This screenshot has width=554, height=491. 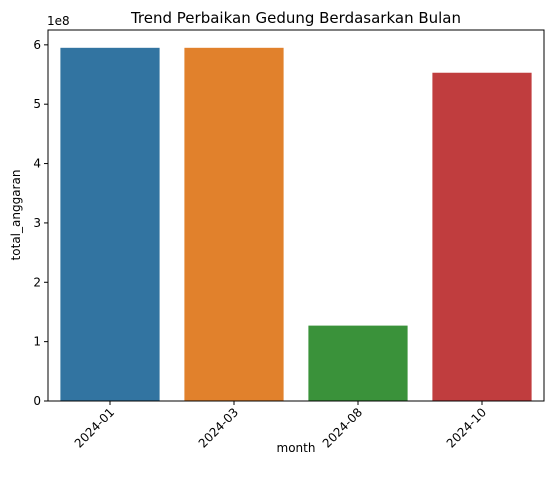 What do you see at coordinates (295, 18) in the screenshot?
I see `chart-title: Trend Perbaikan Gedung Berdasarkan Bulan` at bounding box center [295, 18].